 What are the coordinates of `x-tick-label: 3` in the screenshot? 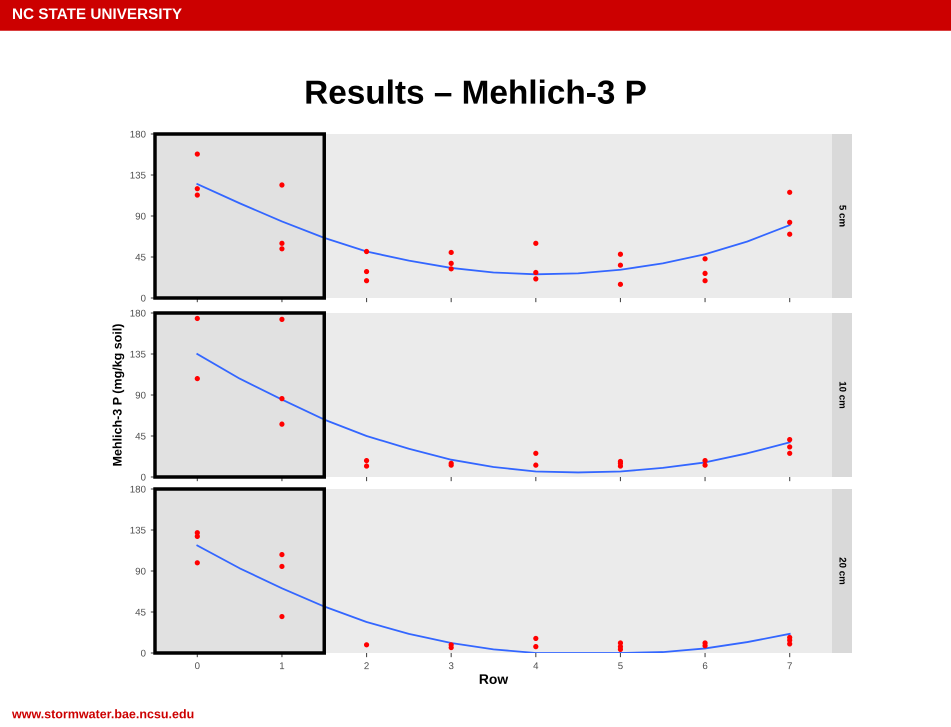 It's located at (451, 666).